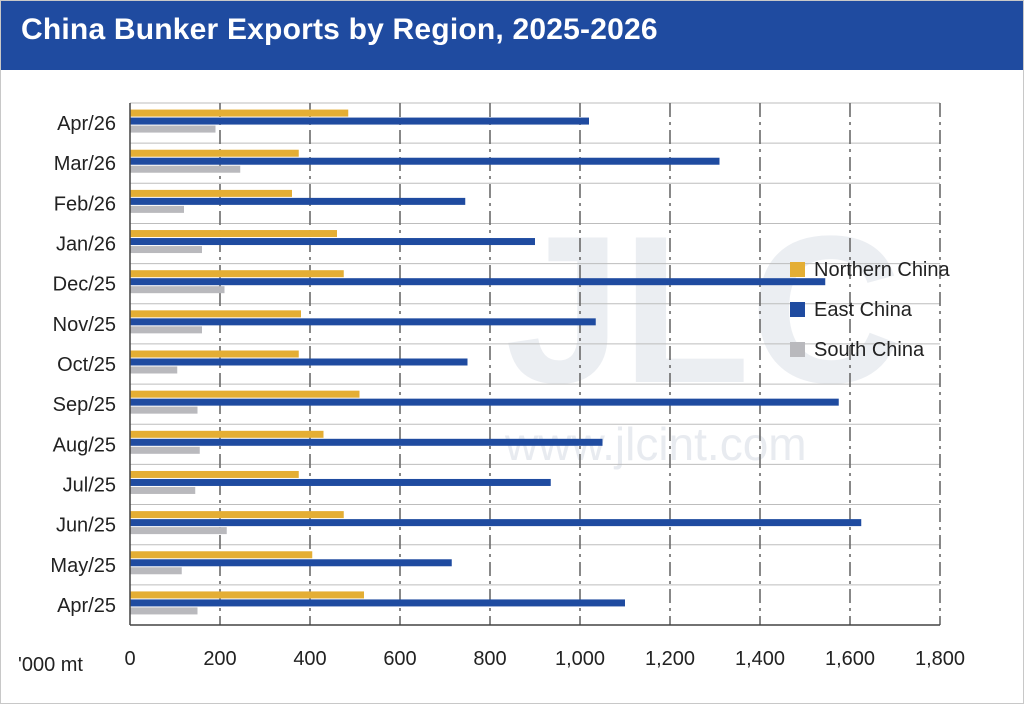  What do you see at coordinates (863, 310) in the screenshot?
I see `legend-label: East China` at bounding box center [863, 310].